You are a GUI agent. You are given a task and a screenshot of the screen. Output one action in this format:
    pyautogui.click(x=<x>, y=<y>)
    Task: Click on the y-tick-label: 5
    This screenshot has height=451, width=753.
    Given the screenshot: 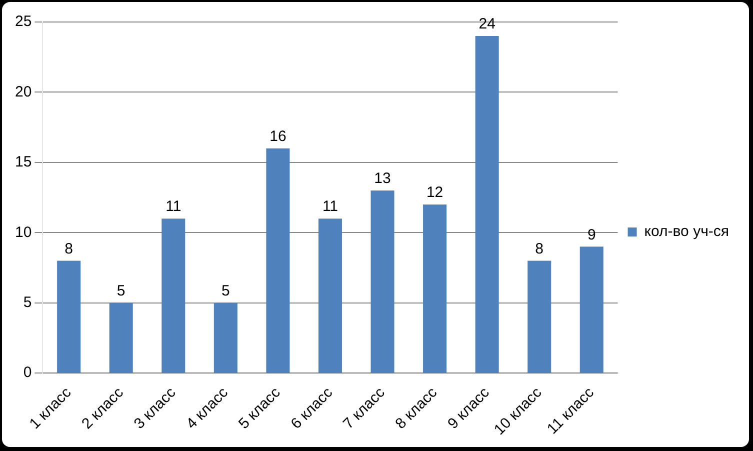 What is the action you would take?
    pyautogui.click(x=27, y=302)
    